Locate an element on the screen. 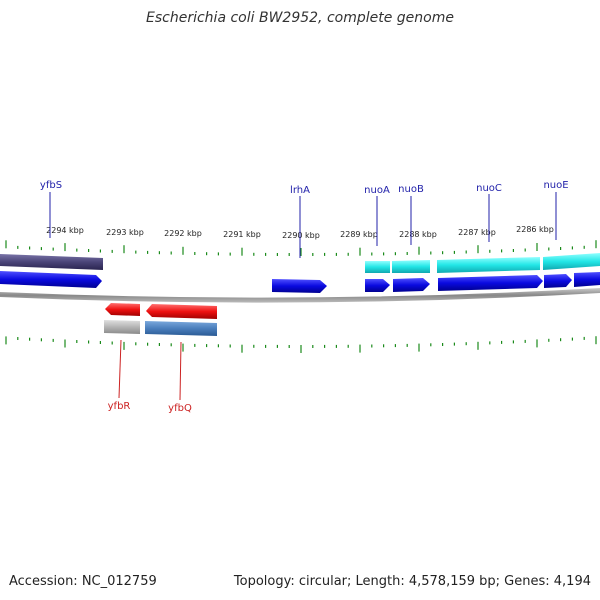 This screenshot has height=600, width=600. reverse-strand-track is located at coordinates (161, 311).